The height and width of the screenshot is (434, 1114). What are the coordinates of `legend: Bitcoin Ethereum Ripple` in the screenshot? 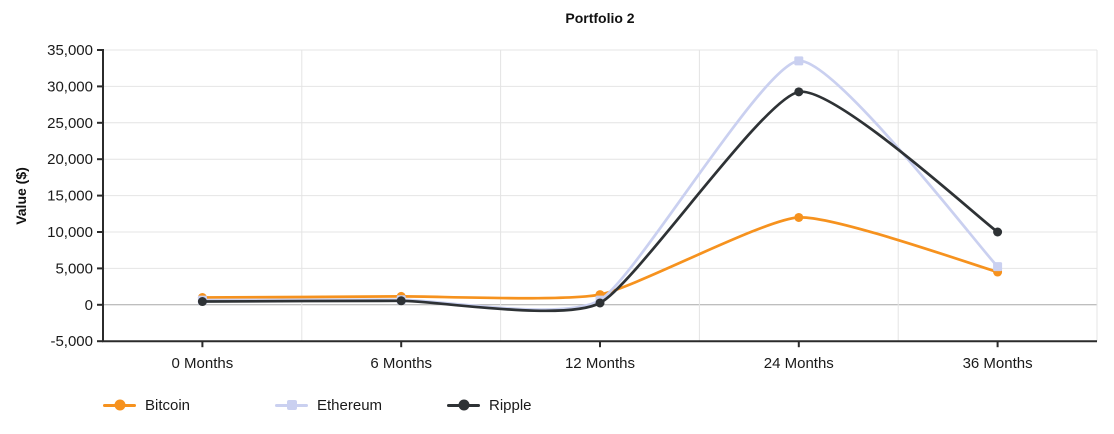 It's located at (361, 405).